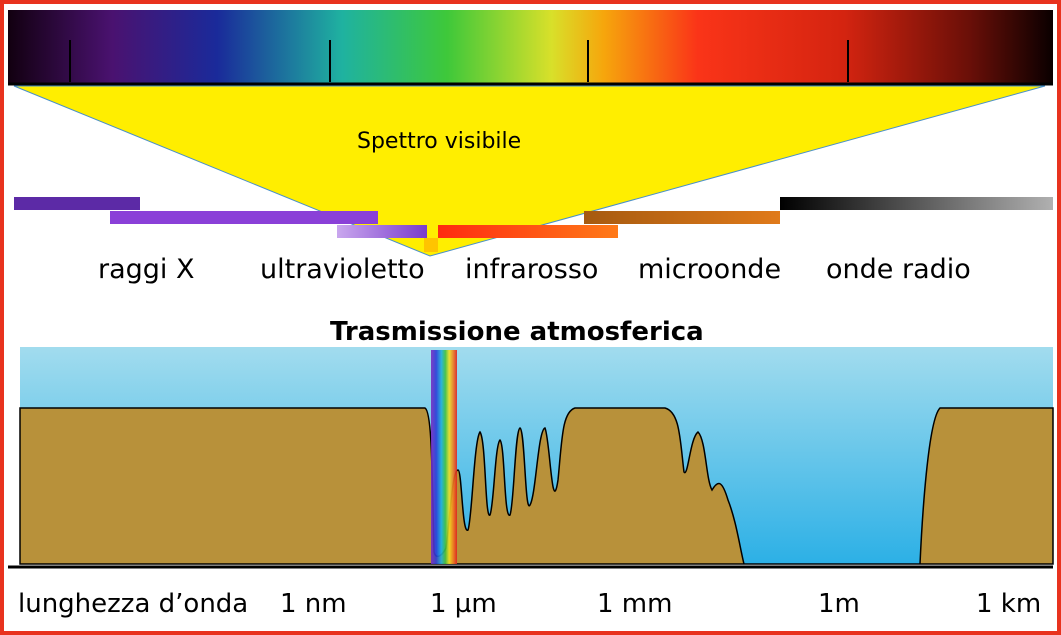 This screenshot has width=1061, height=635. What do you see at coordinates (898, 269) in the screenshot?
I see `radio-label: onde radio` at bounding box center [898, 269].